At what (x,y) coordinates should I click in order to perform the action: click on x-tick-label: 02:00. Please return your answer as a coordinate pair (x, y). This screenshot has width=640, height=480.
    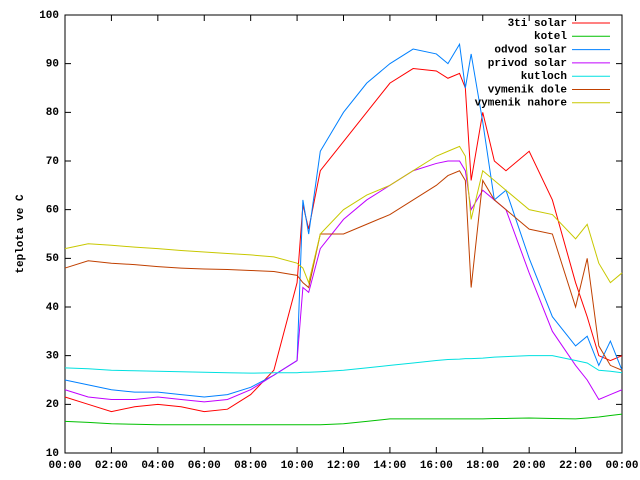
    Looking at the image, I should click on (111, 466).